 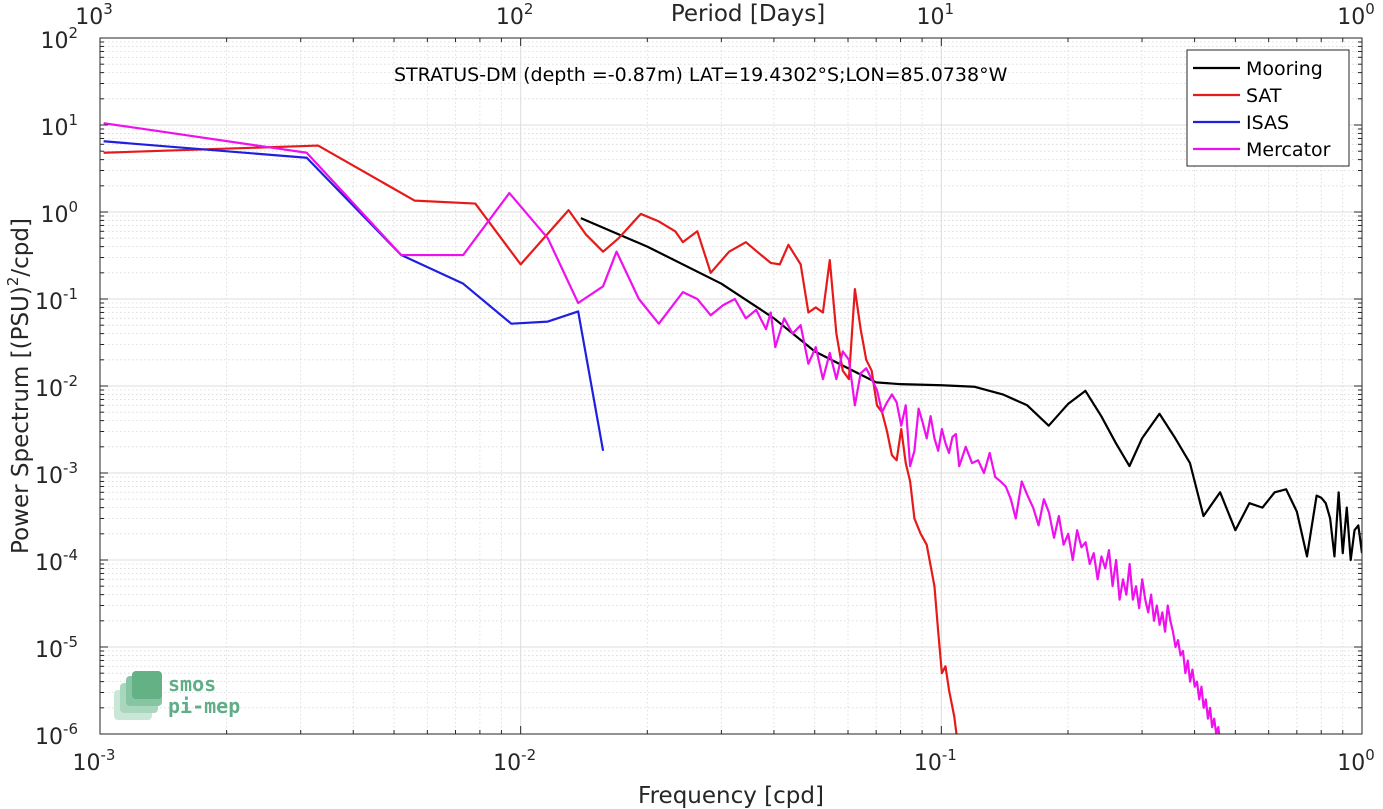 I want to click on y-axis-label-exponent: 2, so click(x=13, y=282).